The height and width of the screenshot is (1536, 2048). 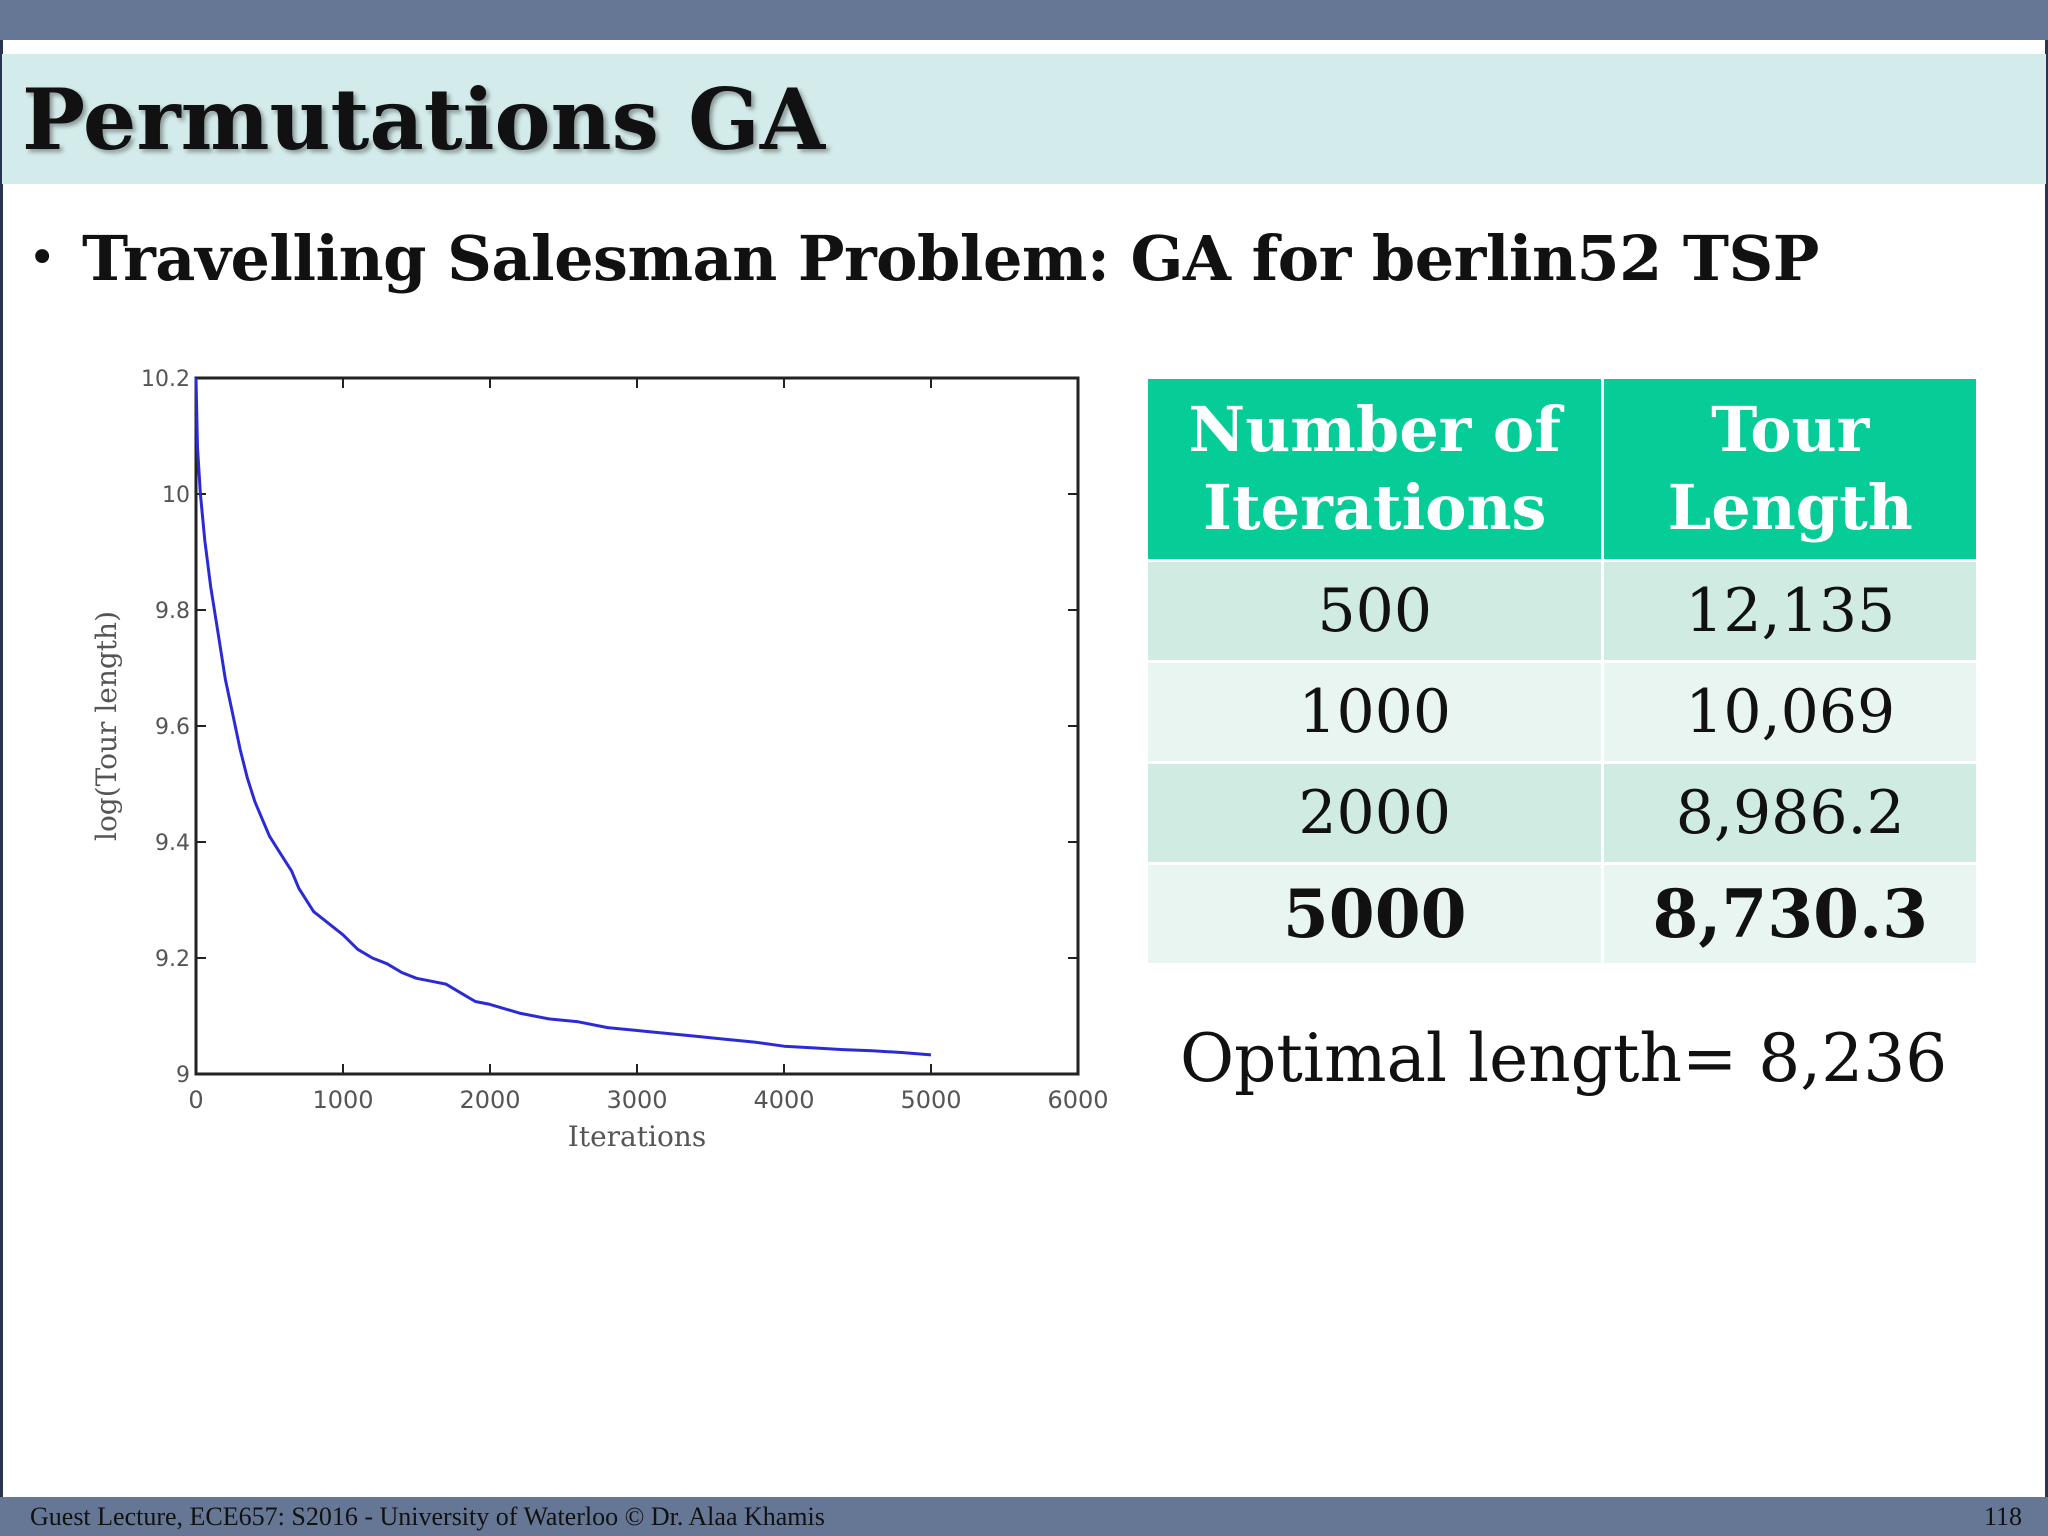 I want to click on page-number: 118, so click(x=2002, y=1516).